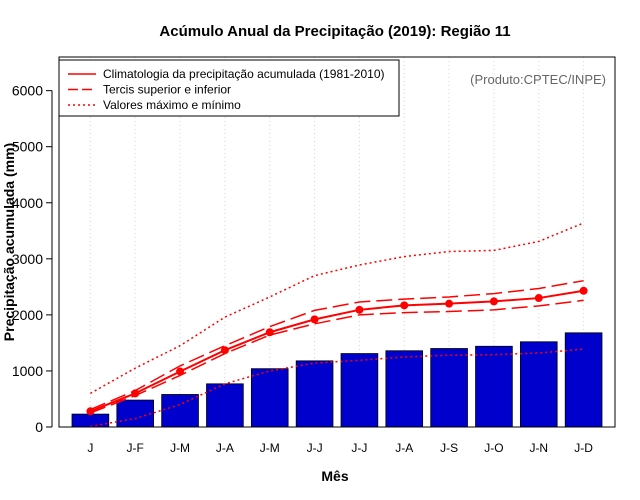 Image resolution: width=640 pixels, height=500 pixels. Describe the element at coordinates (180, 448) in the screenshot. I see `x-tick-label-3: J-M` at that location.